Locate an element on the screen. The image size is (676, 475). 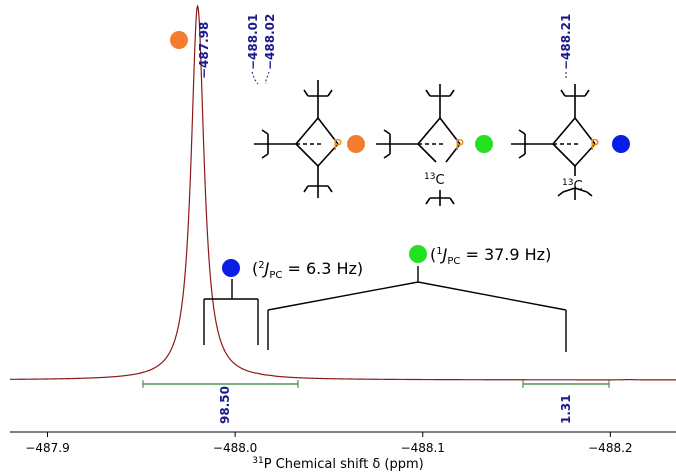
green-coupling-marker is located at coordinates (418, 254).